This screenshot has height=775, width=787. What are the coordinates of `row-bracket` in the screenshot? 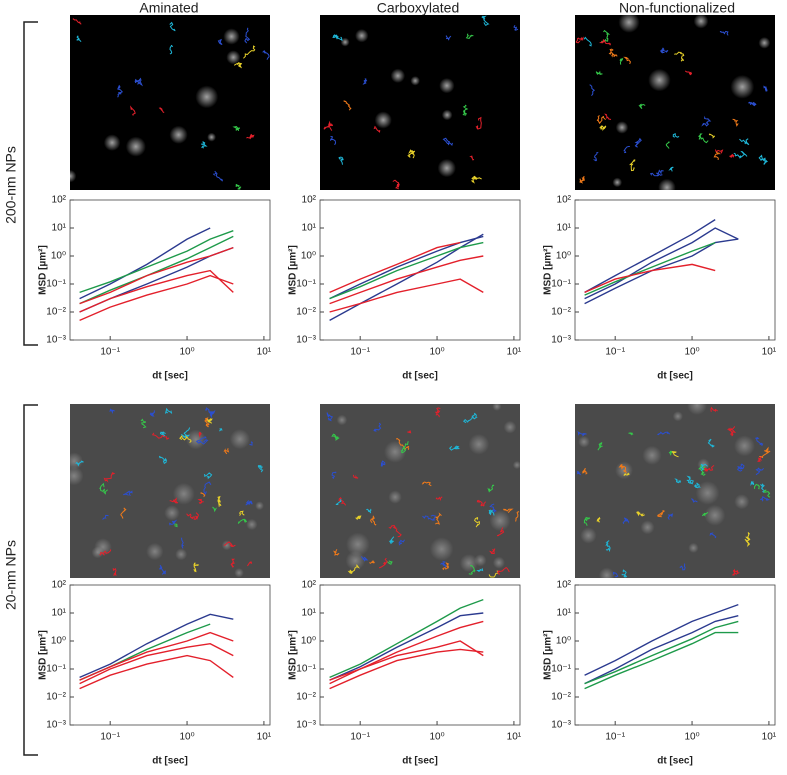 It's located at (30, 183).